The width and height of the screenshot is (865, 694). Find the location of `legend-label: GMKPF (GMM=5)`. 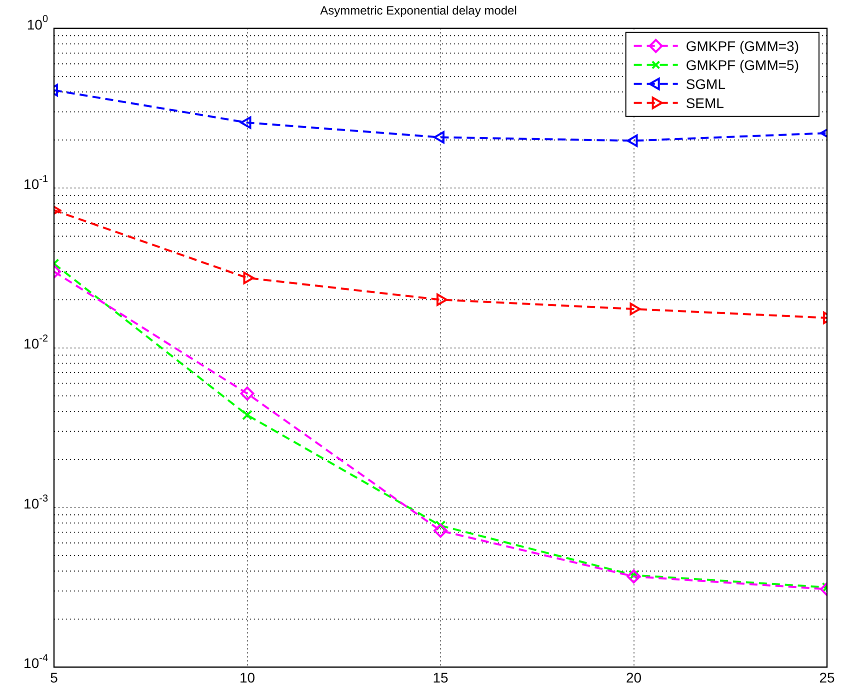

legend-label: GMKPF (GMM=5) is located at coordinates (743, 64).